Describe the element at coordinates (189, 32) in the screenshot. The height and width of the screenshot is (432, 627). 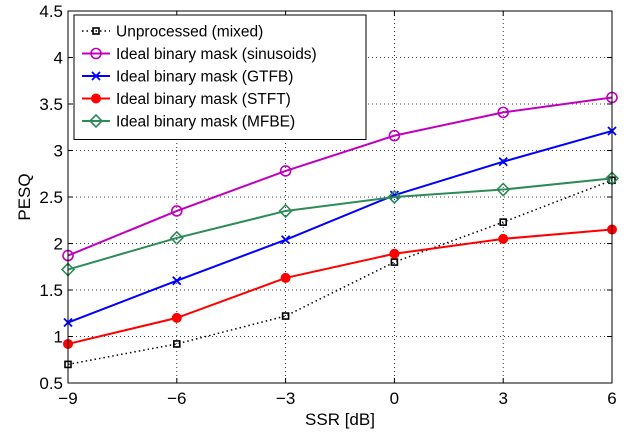
I see `legend-label: Unprocessed (mixed)` at that location.